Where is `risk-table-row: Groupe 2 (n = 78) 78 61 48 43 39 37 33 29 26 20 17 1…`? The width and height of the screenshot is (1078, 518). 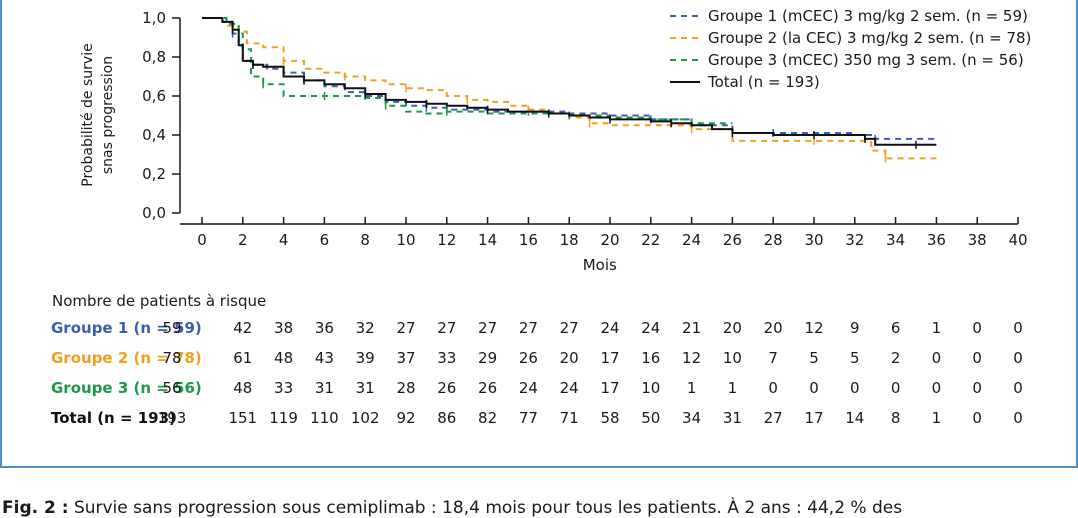
risk-table-row: Groupe 2 (n = 78) 78 61 48 43 39 37 33 29 26 20 17 1… is located at coordinates (539, 360).